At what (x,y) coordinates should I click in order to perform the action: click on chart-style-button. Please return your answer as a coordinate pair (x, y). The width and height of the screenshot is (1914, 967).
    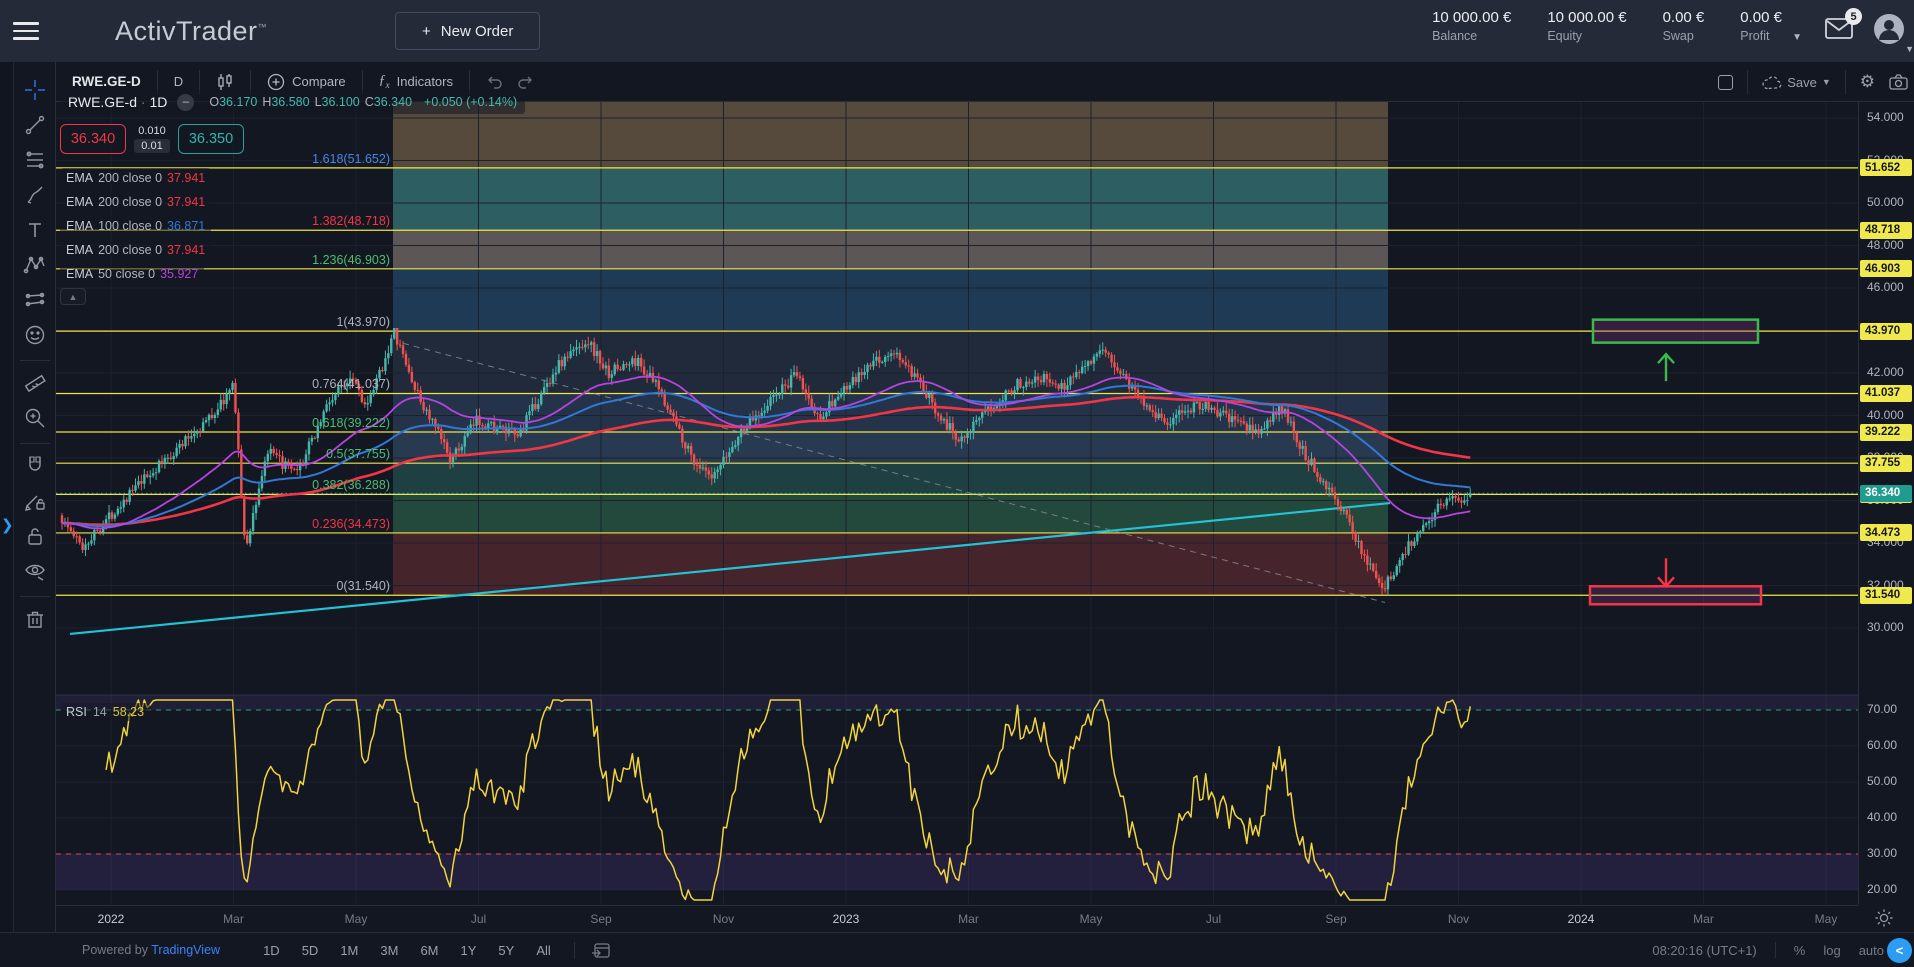
    Looking at the image, I should click on (225, 82).